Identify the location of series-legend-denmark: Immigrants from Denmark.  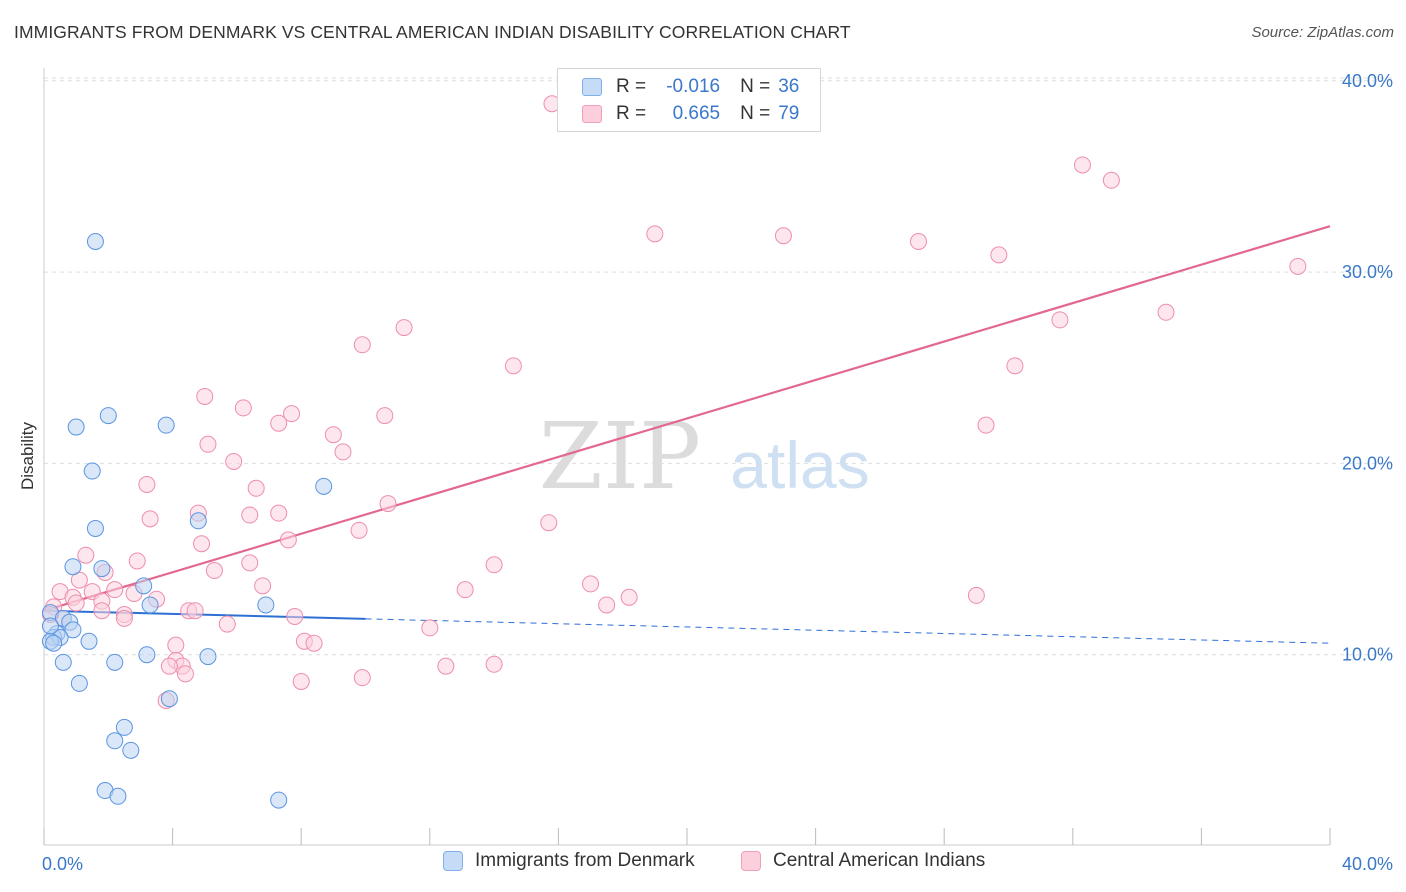
(569, 861).